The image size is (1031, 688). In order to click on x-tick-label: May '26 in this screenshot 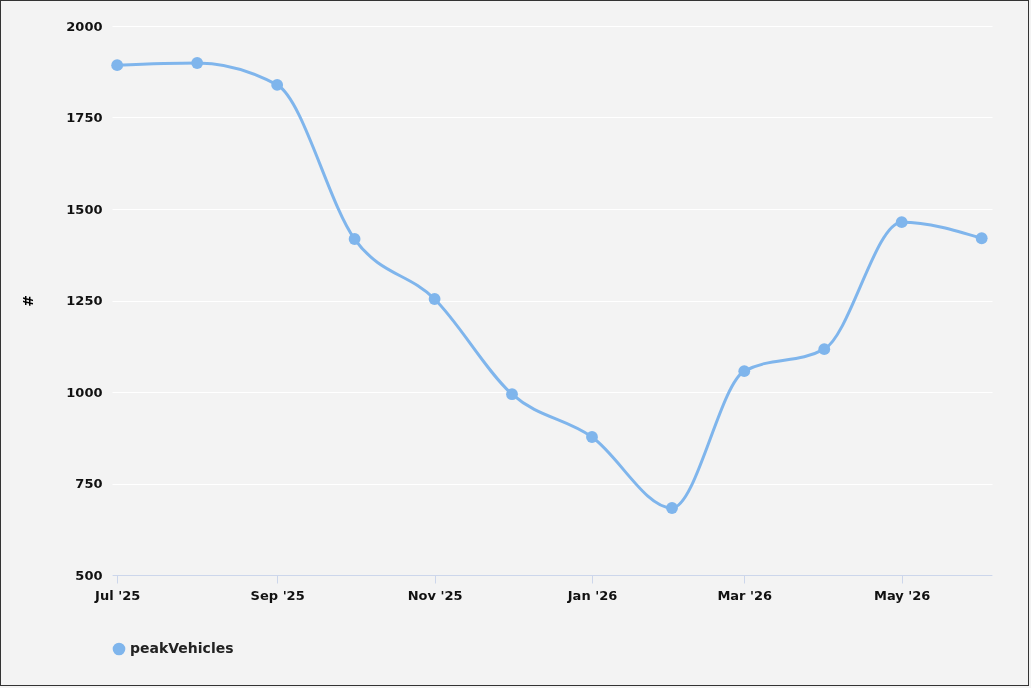, I will do `click(902, 595)`.